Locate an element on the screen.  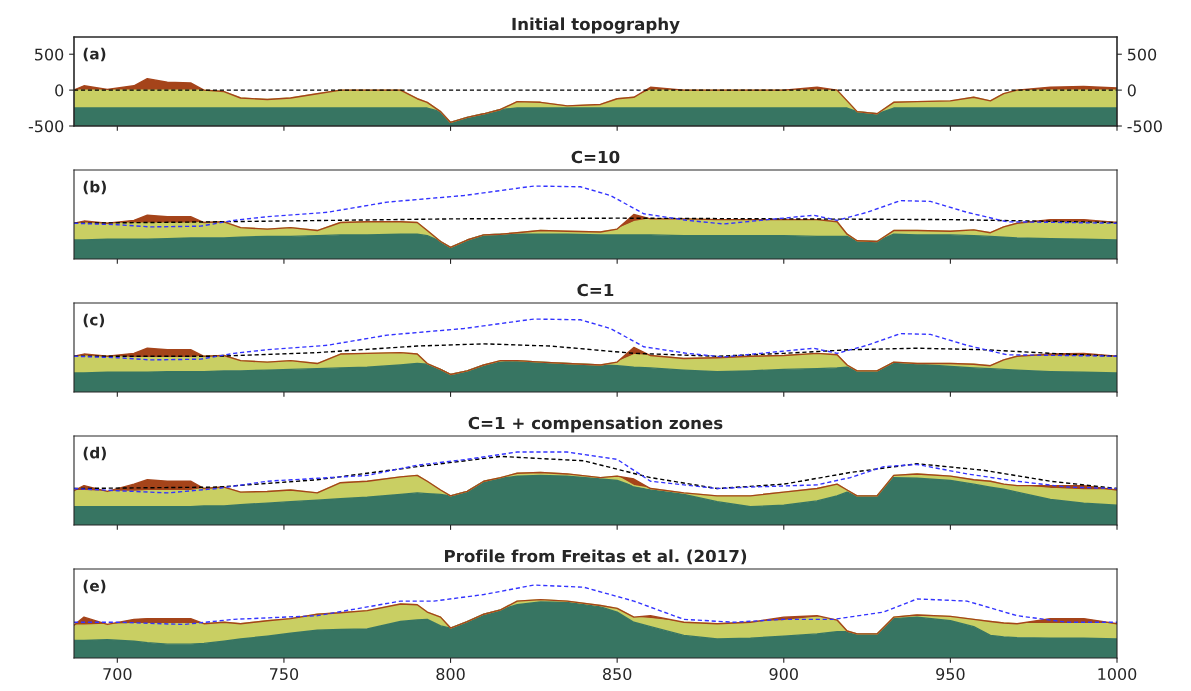
x-tick-label: 950 is located at coordinates (950, 674).